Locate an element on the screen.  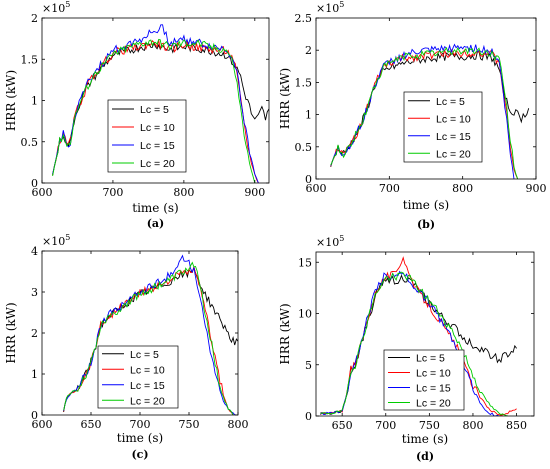
y-tick-label: 3 is located at coordinates (34, 292).